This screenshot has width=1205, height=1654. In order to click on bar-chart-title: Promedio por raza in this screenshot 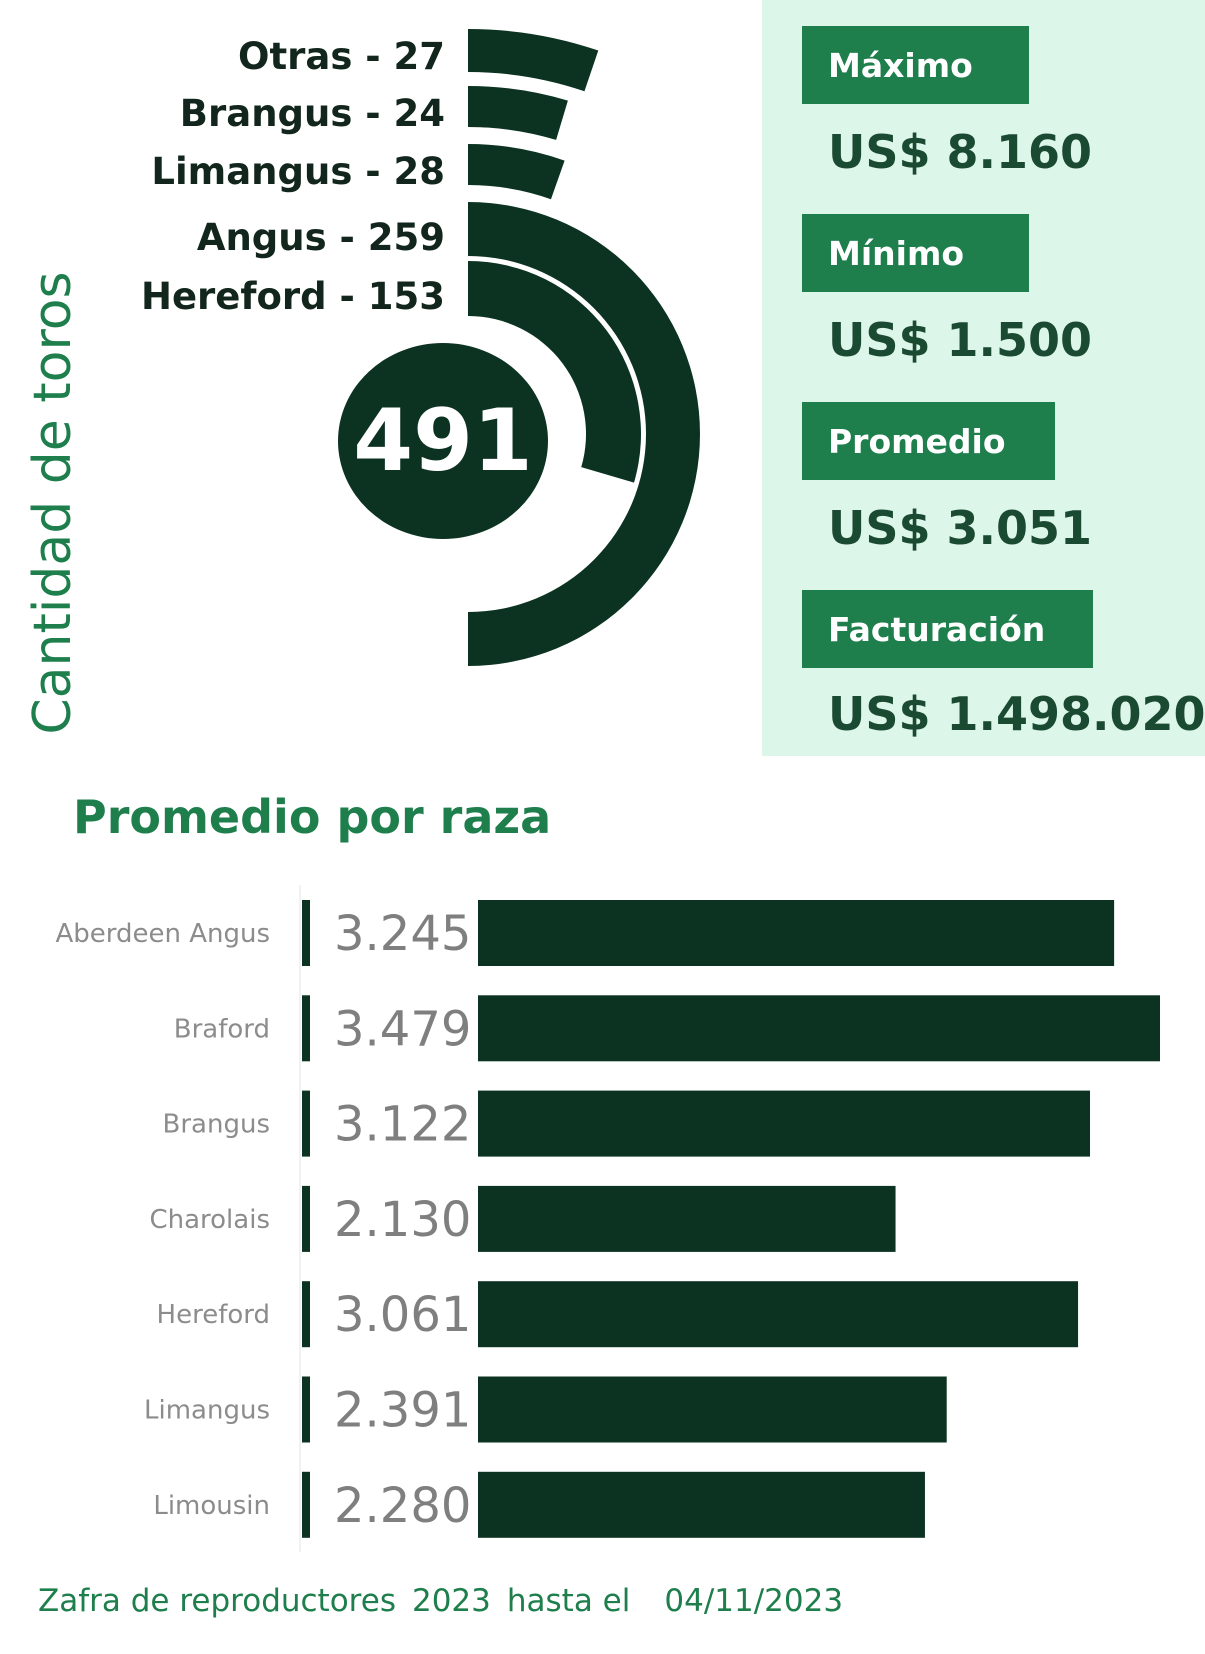, I will do `click(312, 817)`.